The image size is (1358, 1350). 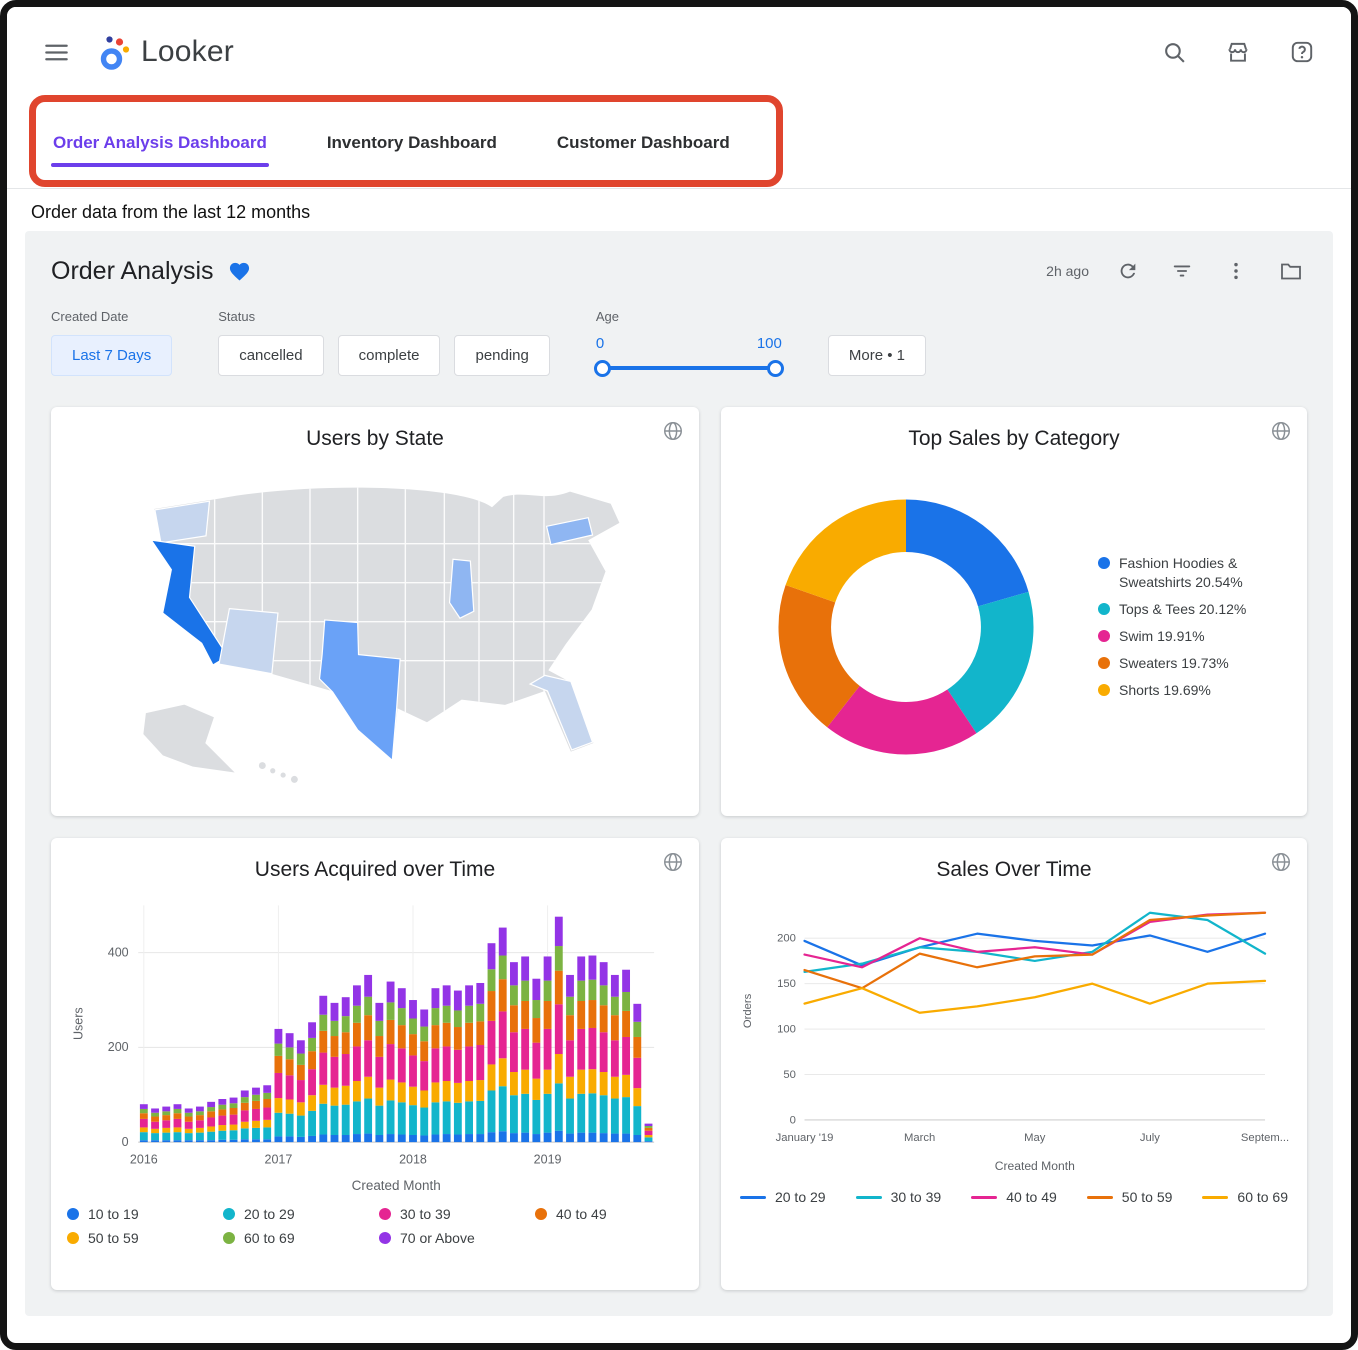 I want to click on slider-track, so click(x=688, y=368).